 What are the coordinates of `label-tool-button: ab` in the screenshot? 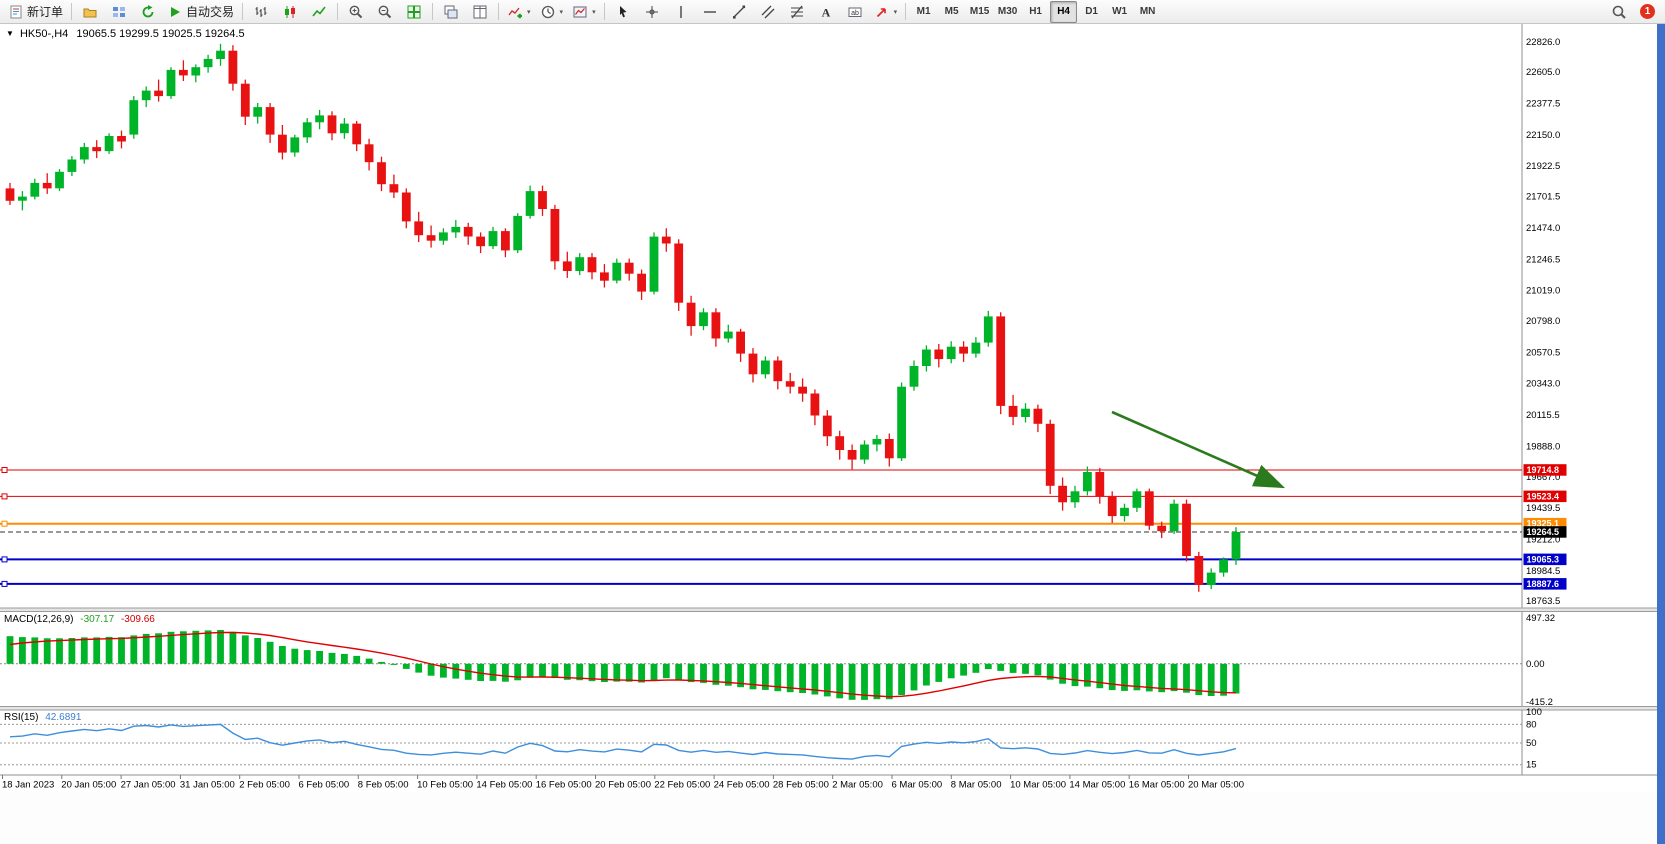 It's located at (855, 12).